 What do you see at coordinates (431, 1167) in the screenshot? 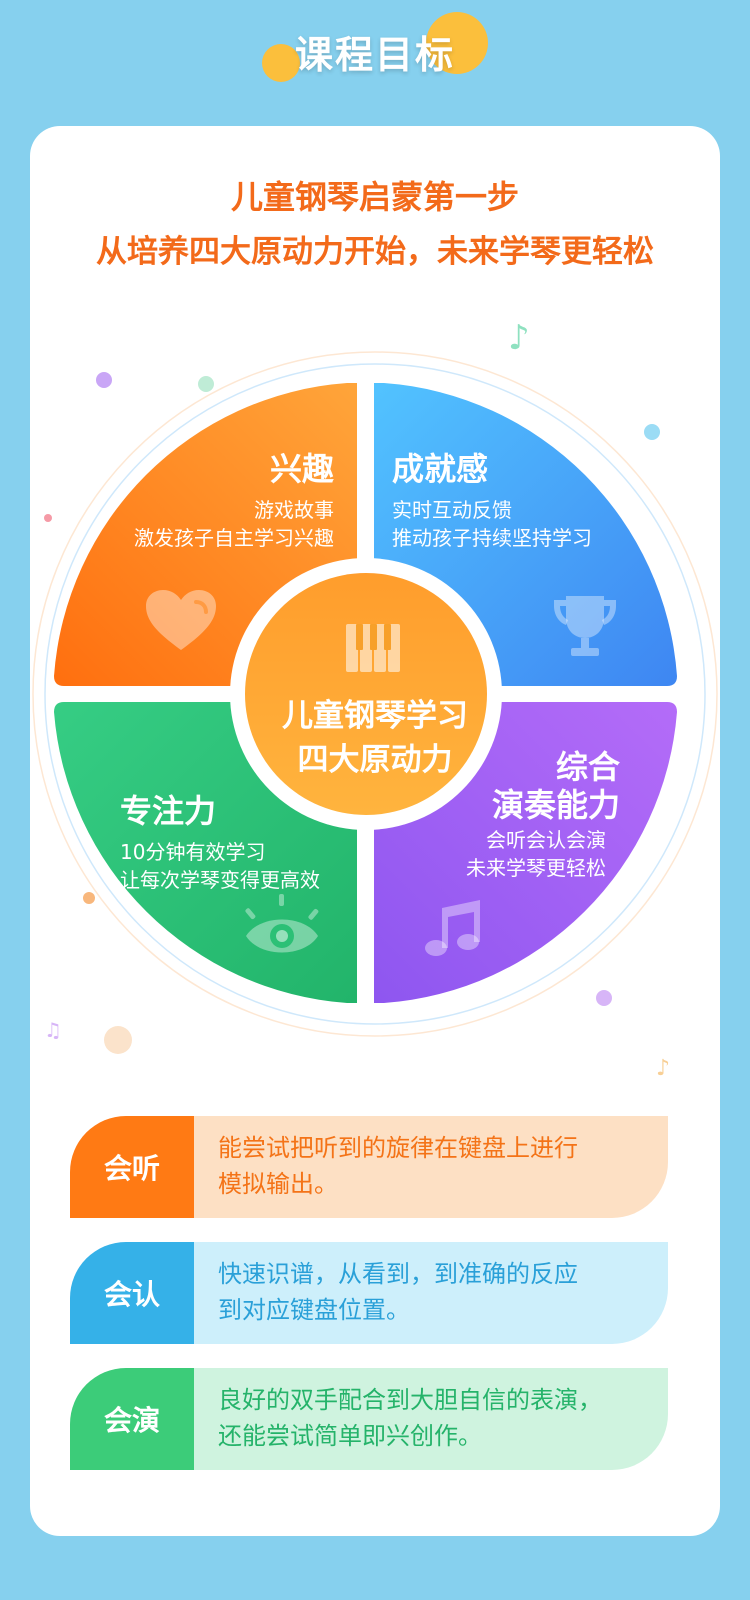
I see `skill-text-listen: 能尝试把听到的旋律在键盘上进行 模拟输出。` at bounding box center [431, 1167].